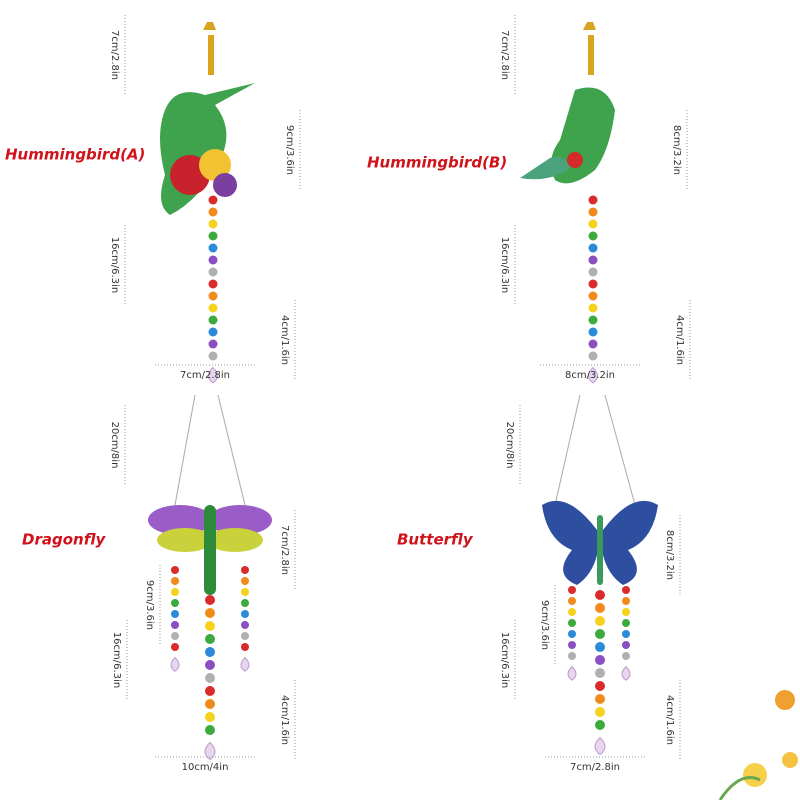 Image resolution: width=800 pixels, height=800 pixels. What do you see at coordinates (207, 118) in the screenshot?
I see `hummingbird-a` at bounding box center [207, 118].